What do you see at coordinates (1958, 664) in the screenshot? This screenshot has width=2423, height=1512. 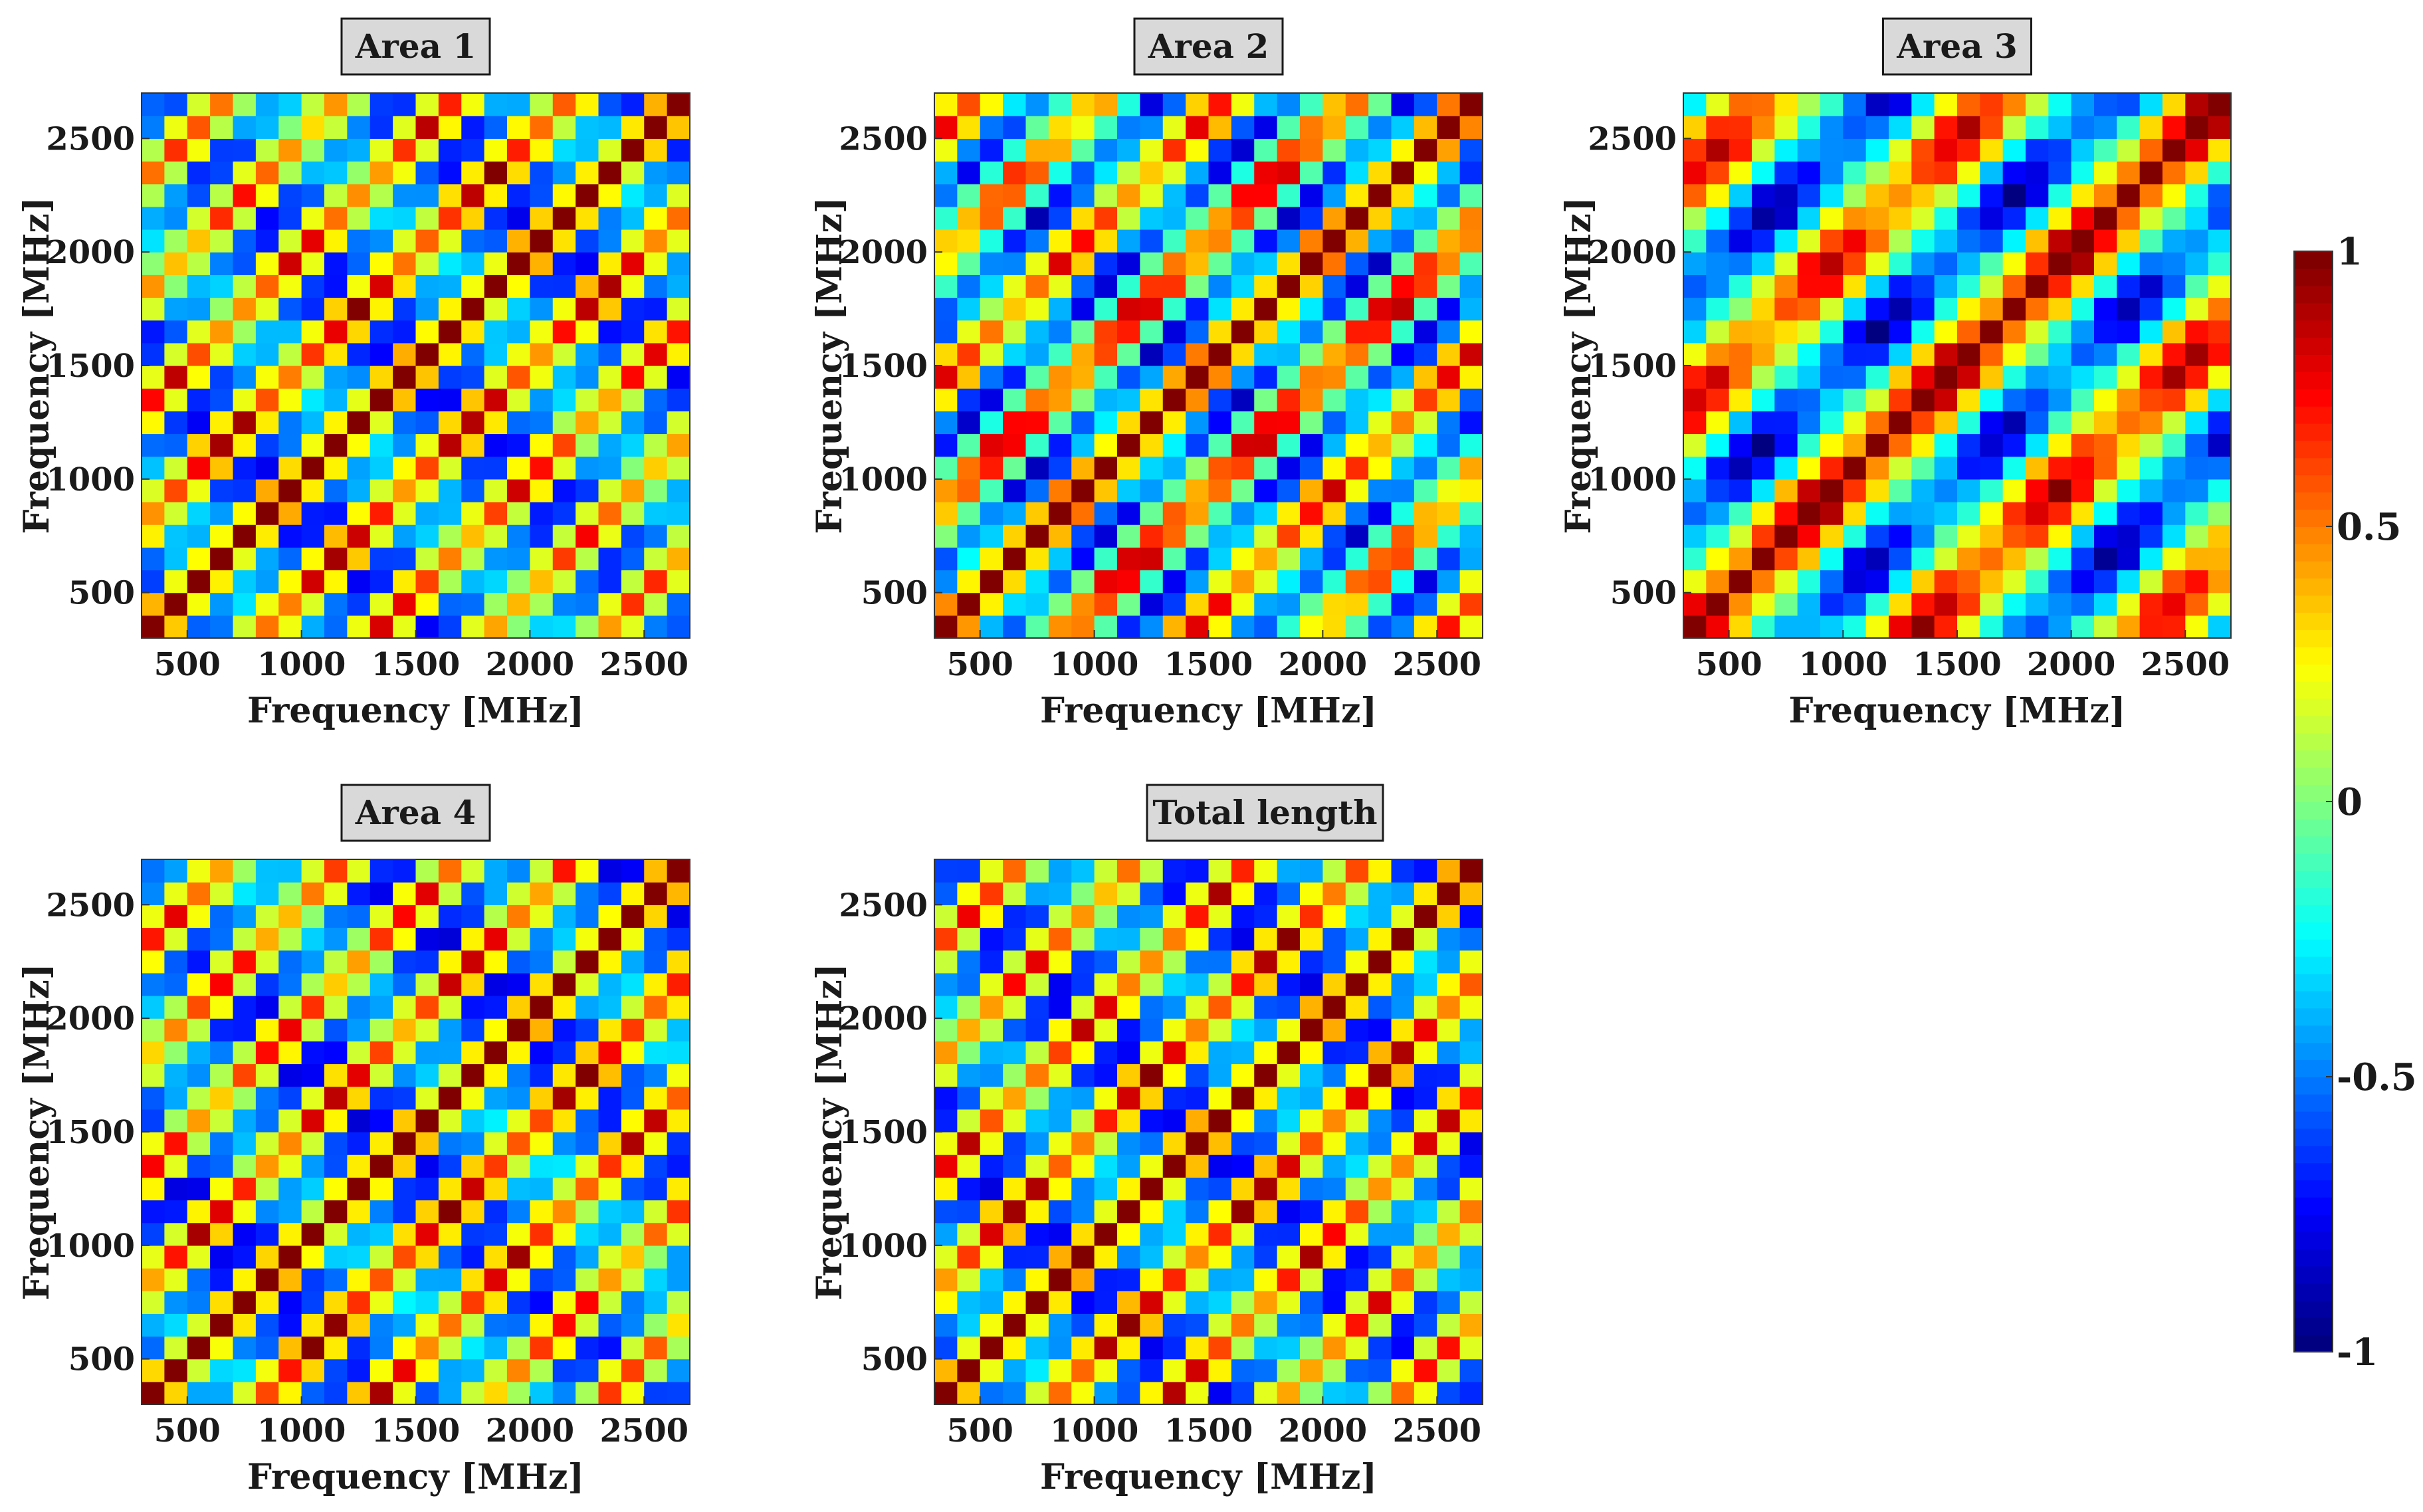 I see `x-tick-label: 1500` at bounding box center [1958, 664].